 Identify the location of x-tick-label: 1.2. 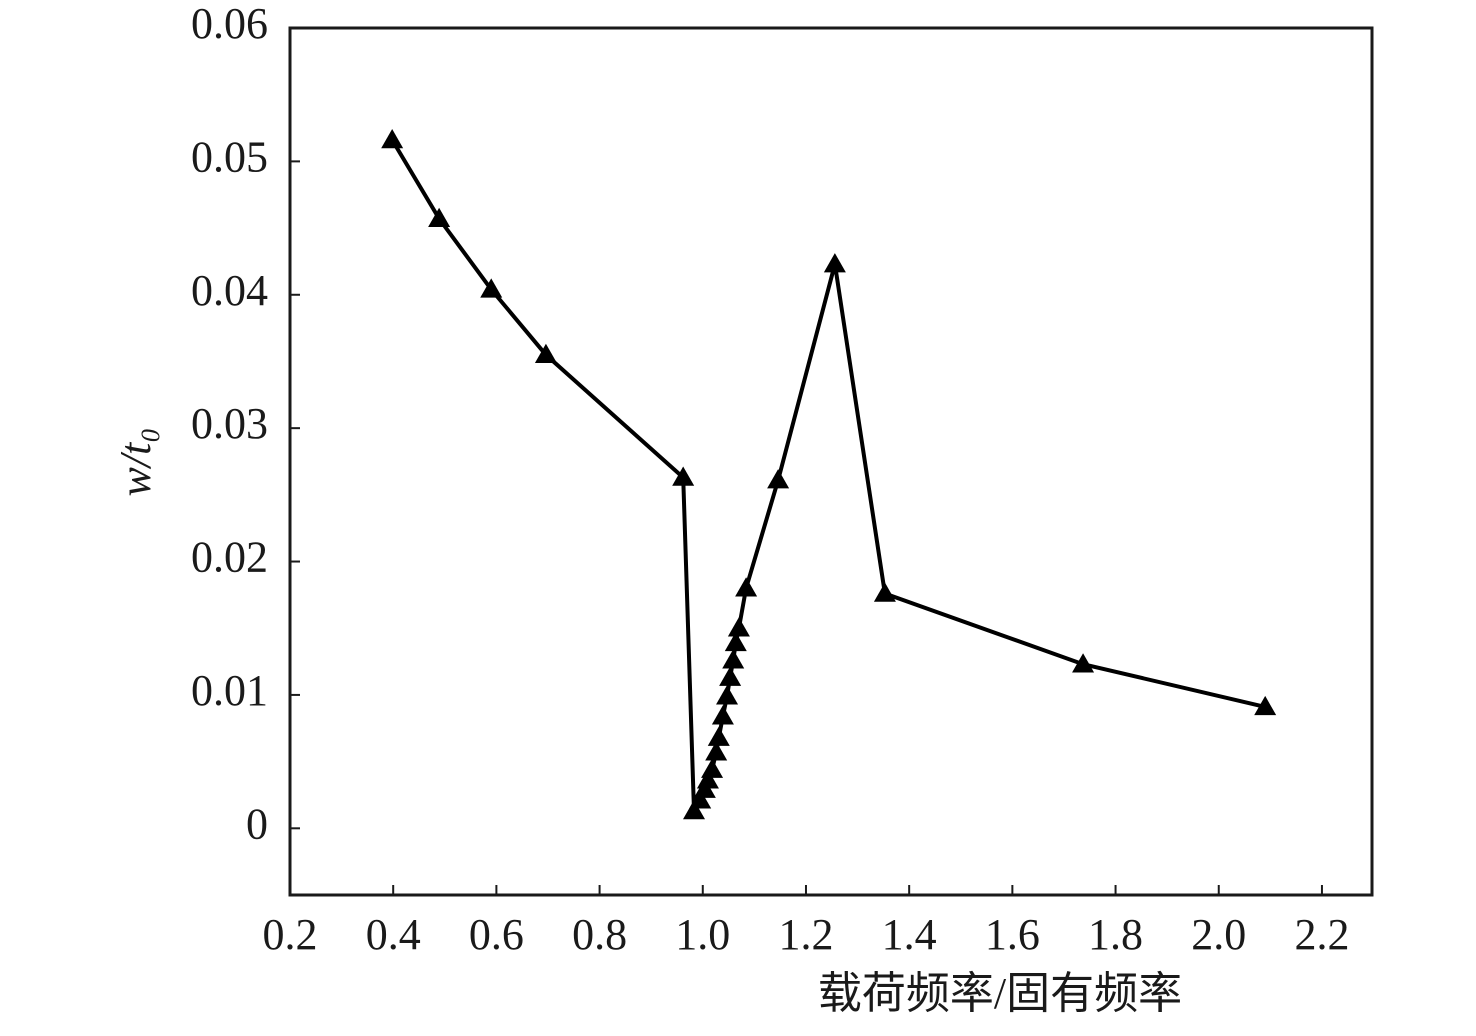
(805, 934).